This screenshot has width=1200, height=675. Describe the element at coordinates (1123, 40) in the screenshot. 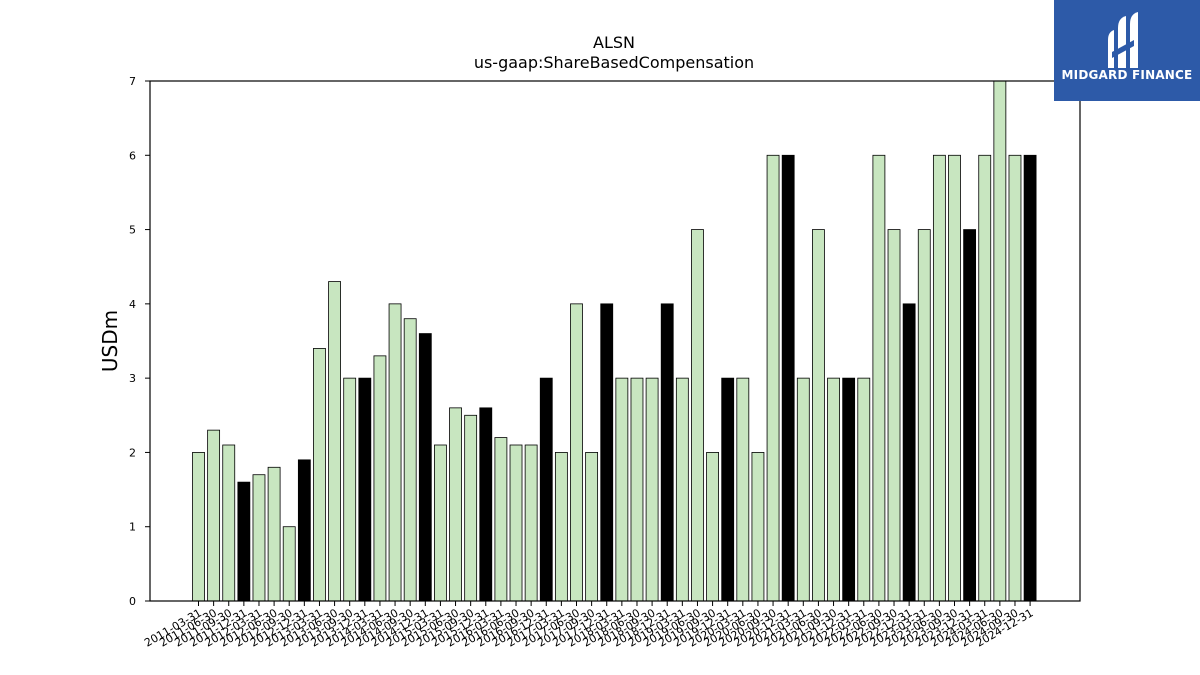

I see `logo-mark-icon` at that location.